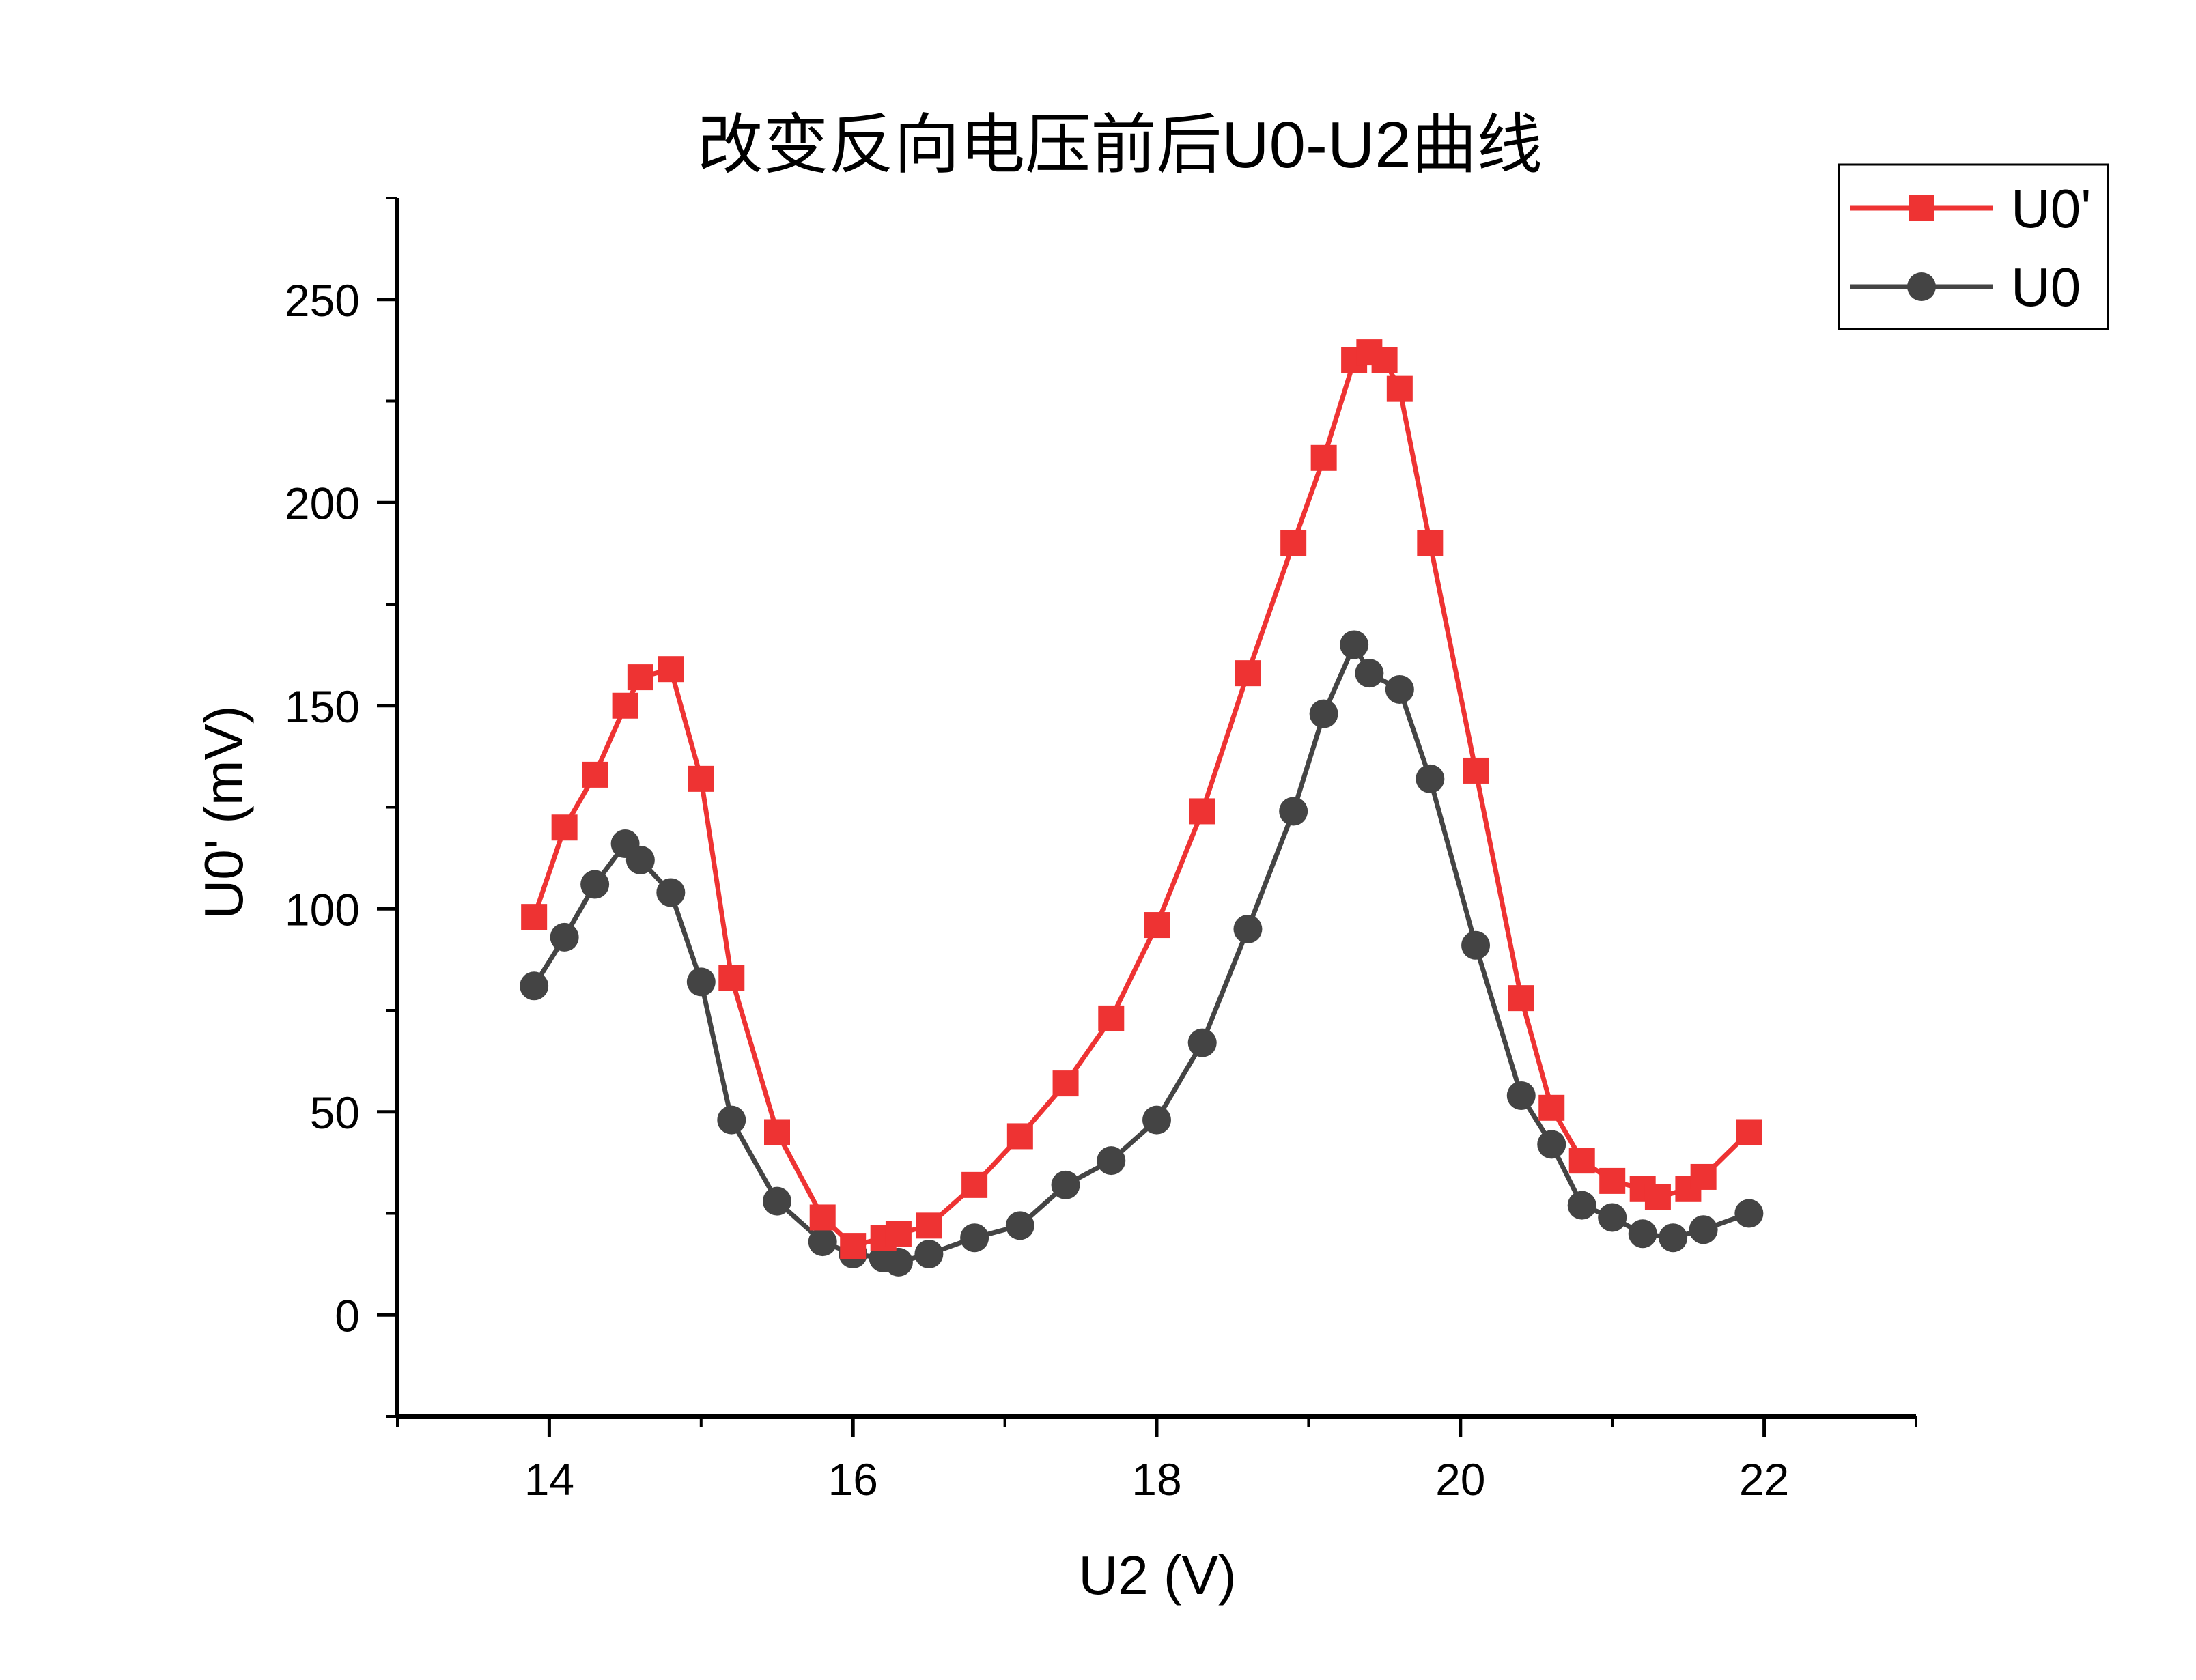  I want to click on y-tick-label: 50, so click(335, 1112).